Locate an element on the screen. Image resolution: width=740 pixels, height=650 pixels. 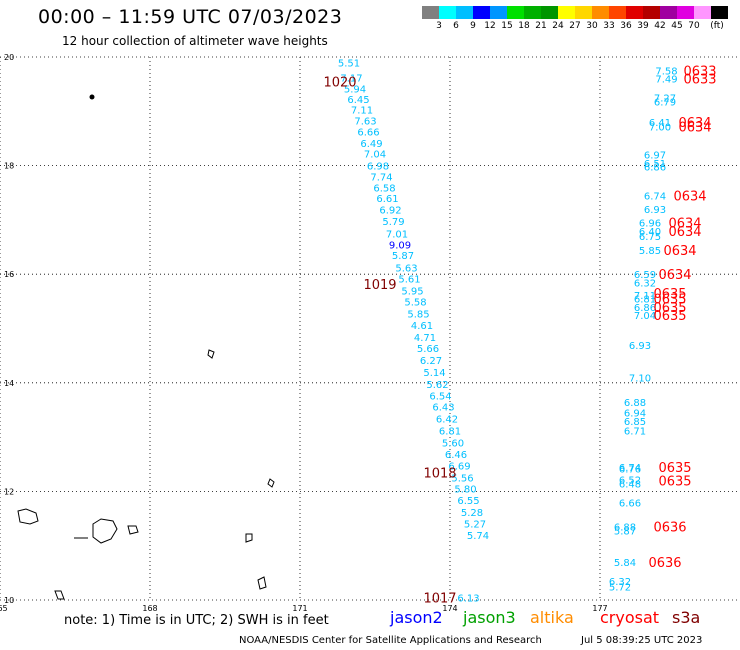
lon-tick-label: 174 is located at coordinates (449, 608).